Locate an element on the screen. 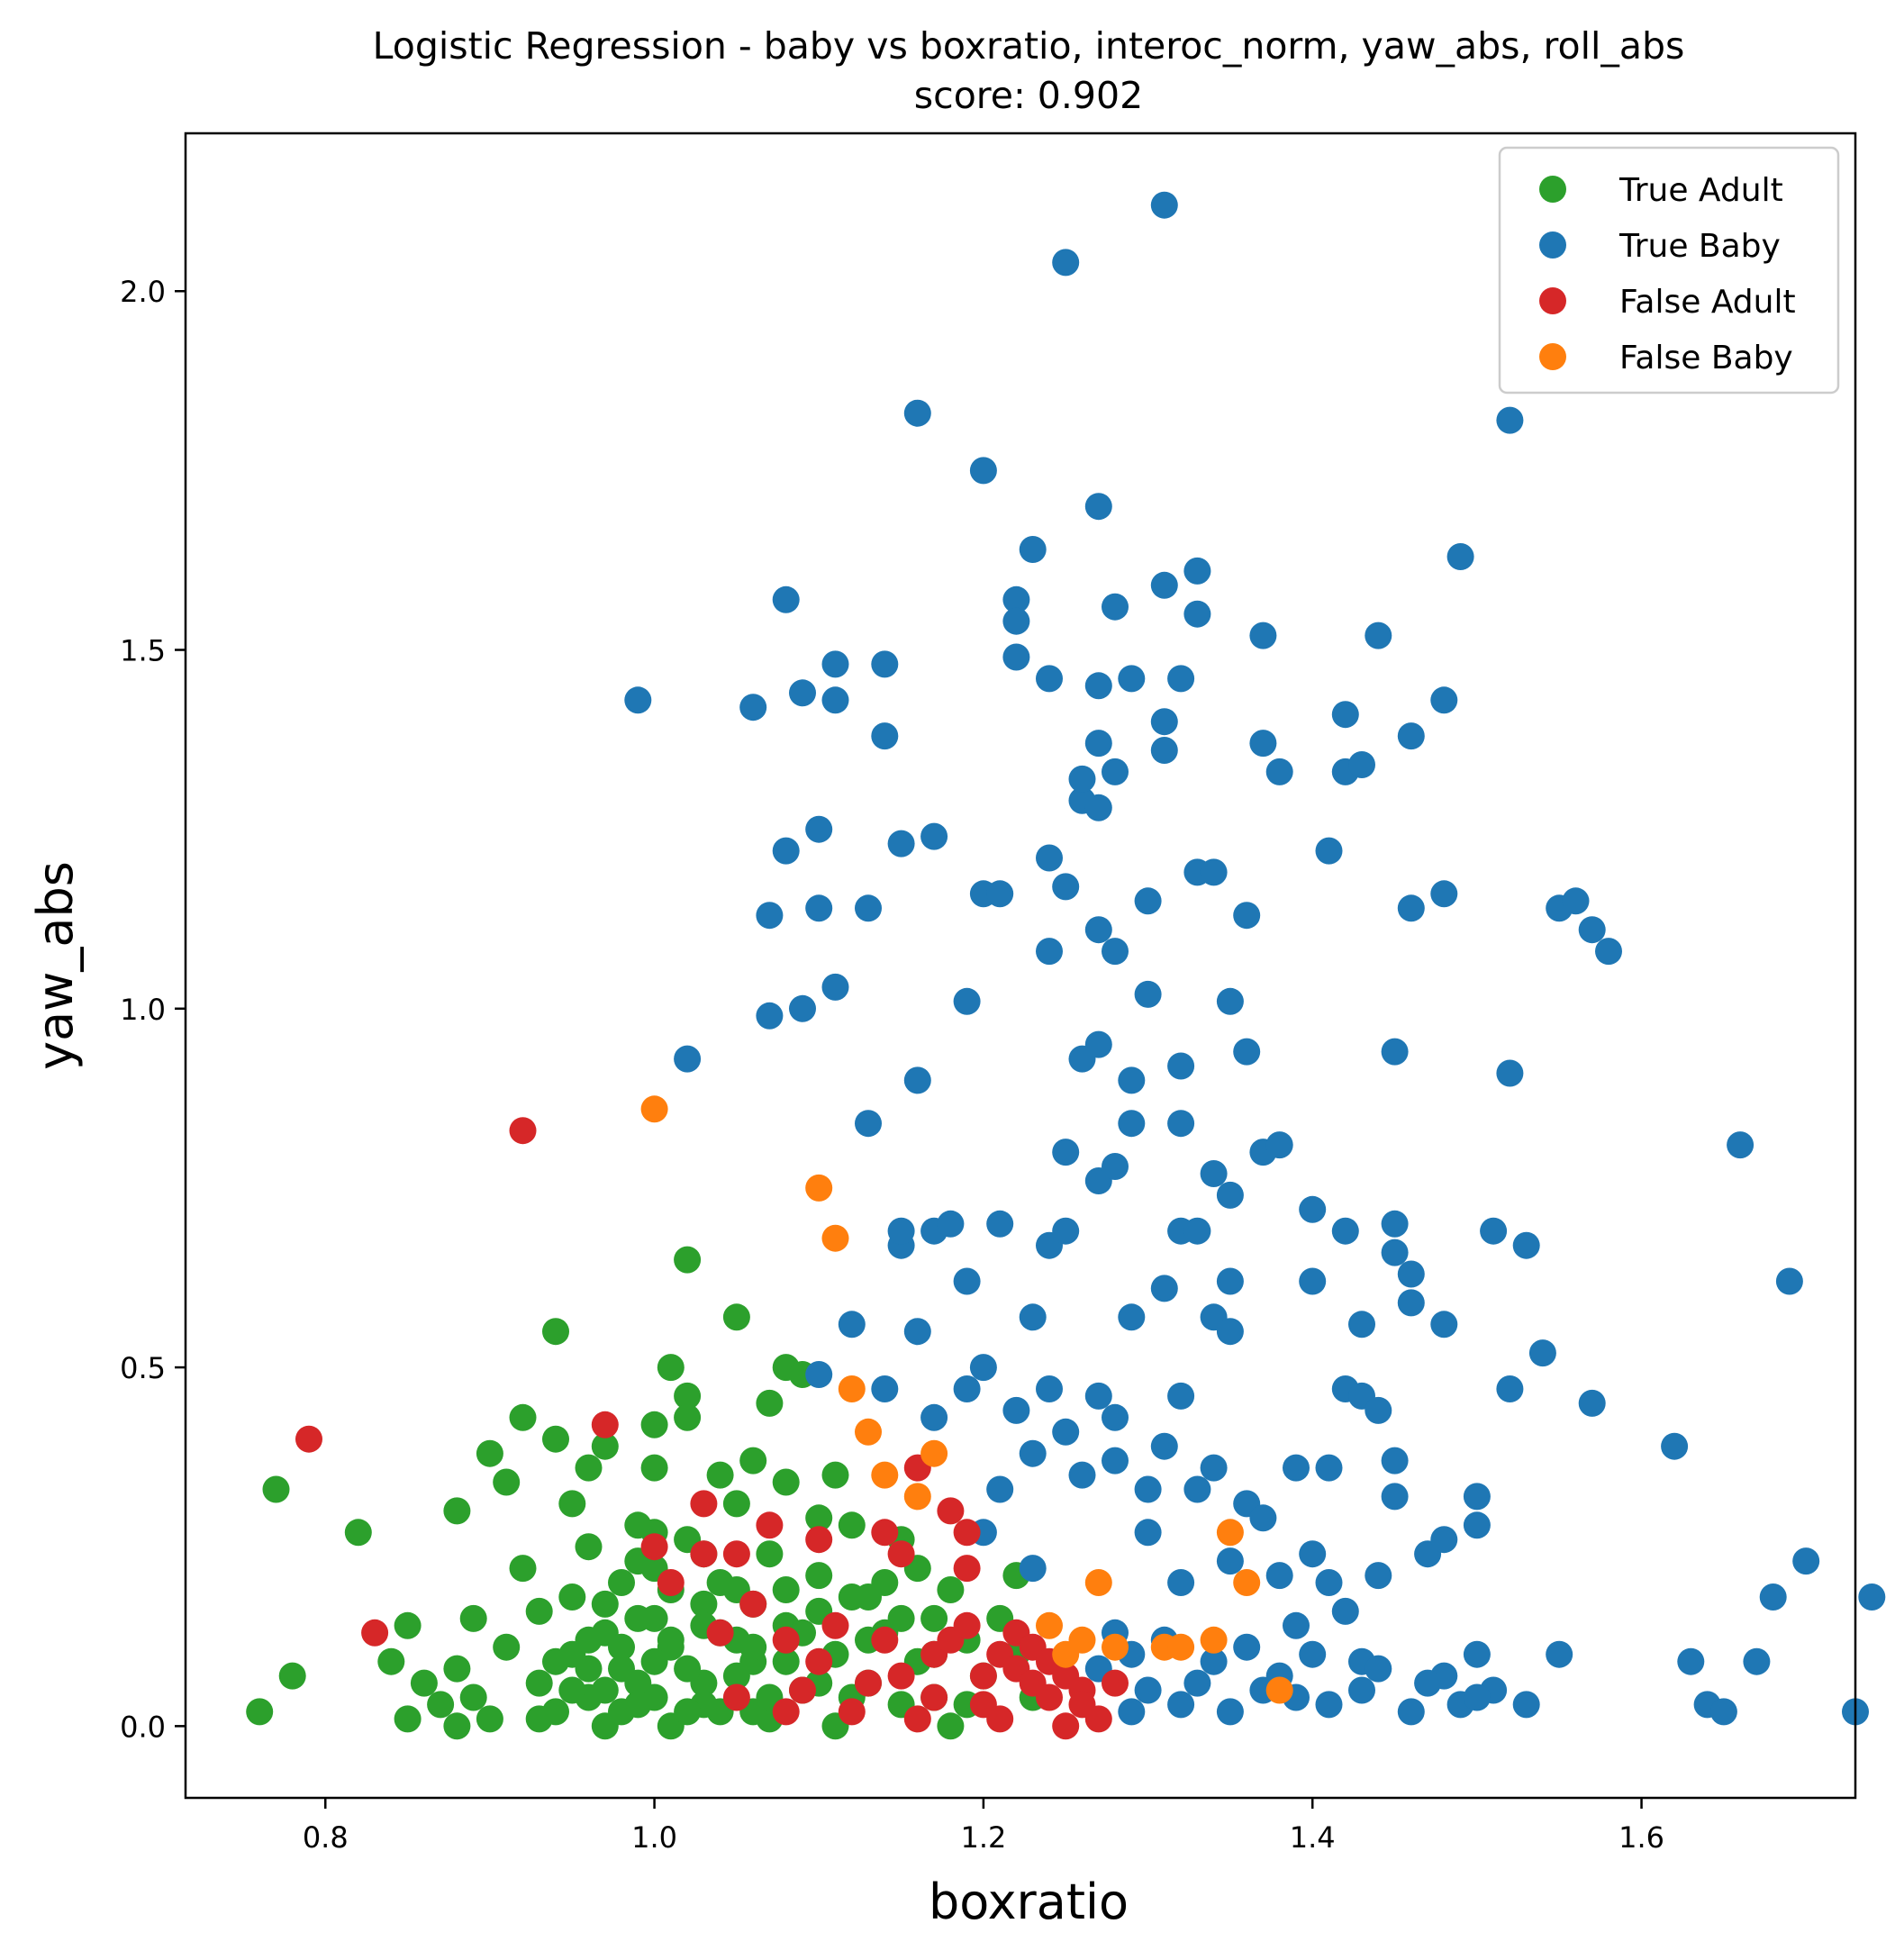 The height and width of the screenshot is (1960, 1886). legend-box is located at coordinates (1669, 270).